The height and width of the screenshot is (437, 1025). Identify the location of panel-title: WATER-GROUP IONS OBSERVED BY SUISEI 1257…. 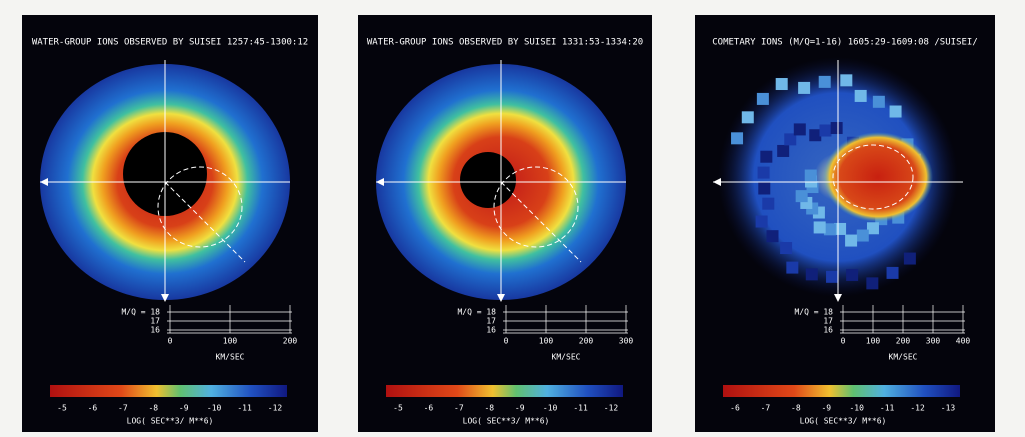
(170, 43).